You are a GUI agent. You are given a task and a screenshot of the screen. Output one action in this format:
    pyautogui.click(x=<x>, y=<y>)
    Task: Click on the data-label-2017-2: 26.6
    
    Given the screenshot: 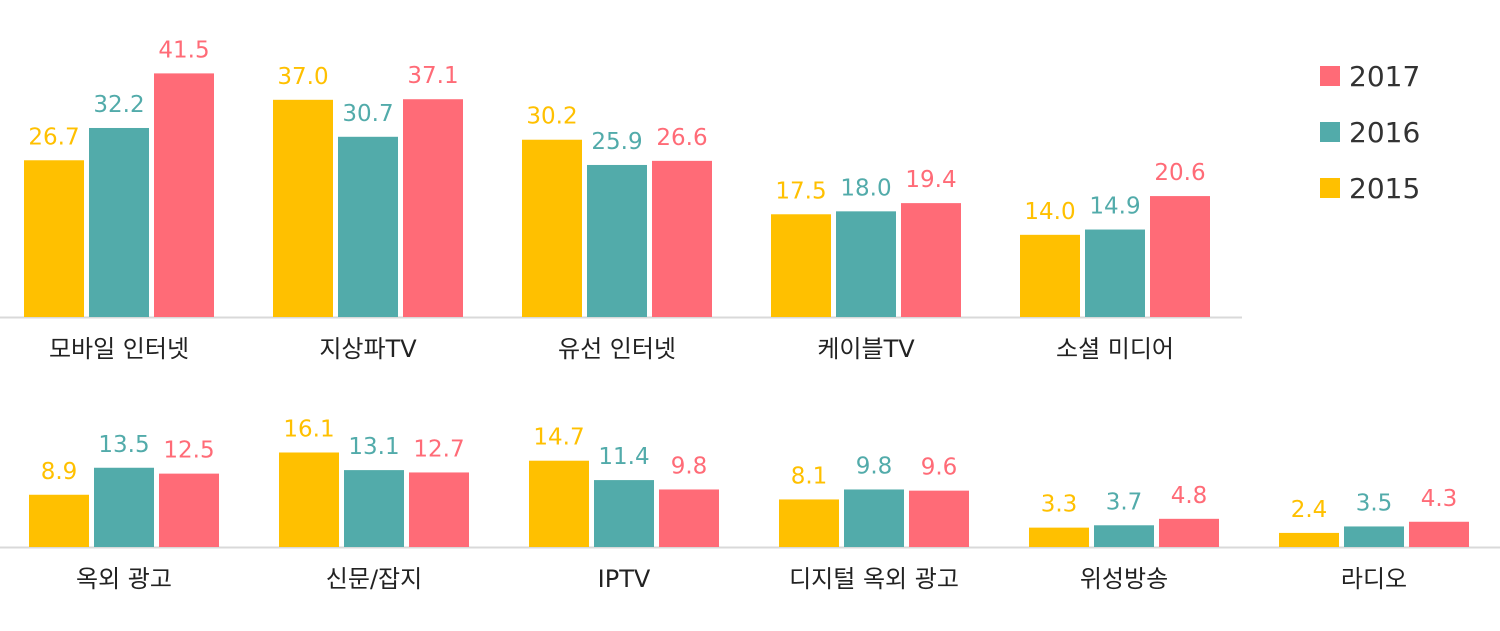 What is the action you would take?
    pyautogui.click(x=681, y=138)
    